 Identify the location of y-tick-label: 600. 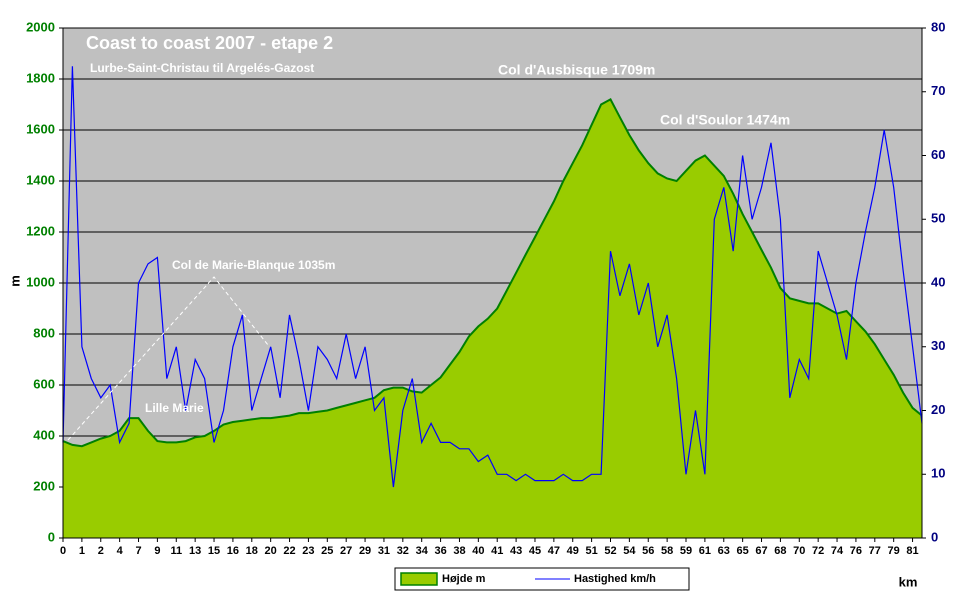
(44, 383).